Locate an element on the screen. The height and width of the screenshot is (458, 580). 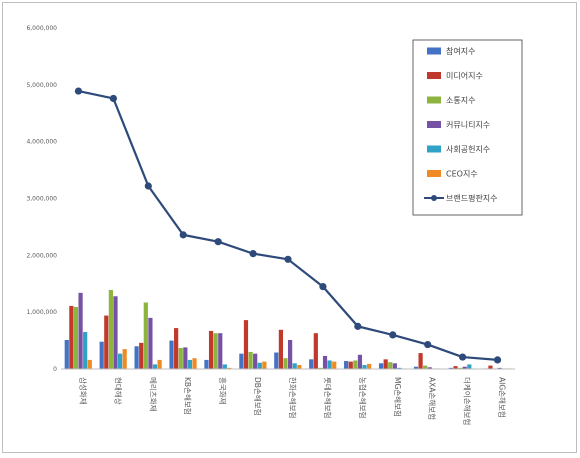
x-tick-label: MG손해보험 is located at coordinates (398, 397).